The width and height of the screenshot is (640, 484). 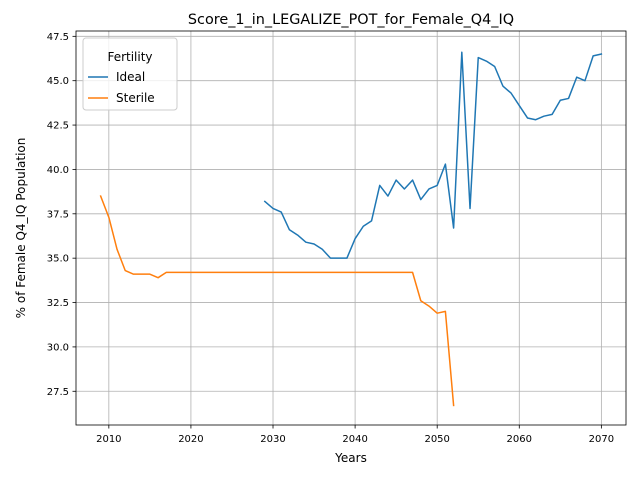 I want to click on legend-label-sterile: Sterile, so click(x=135, y=98).